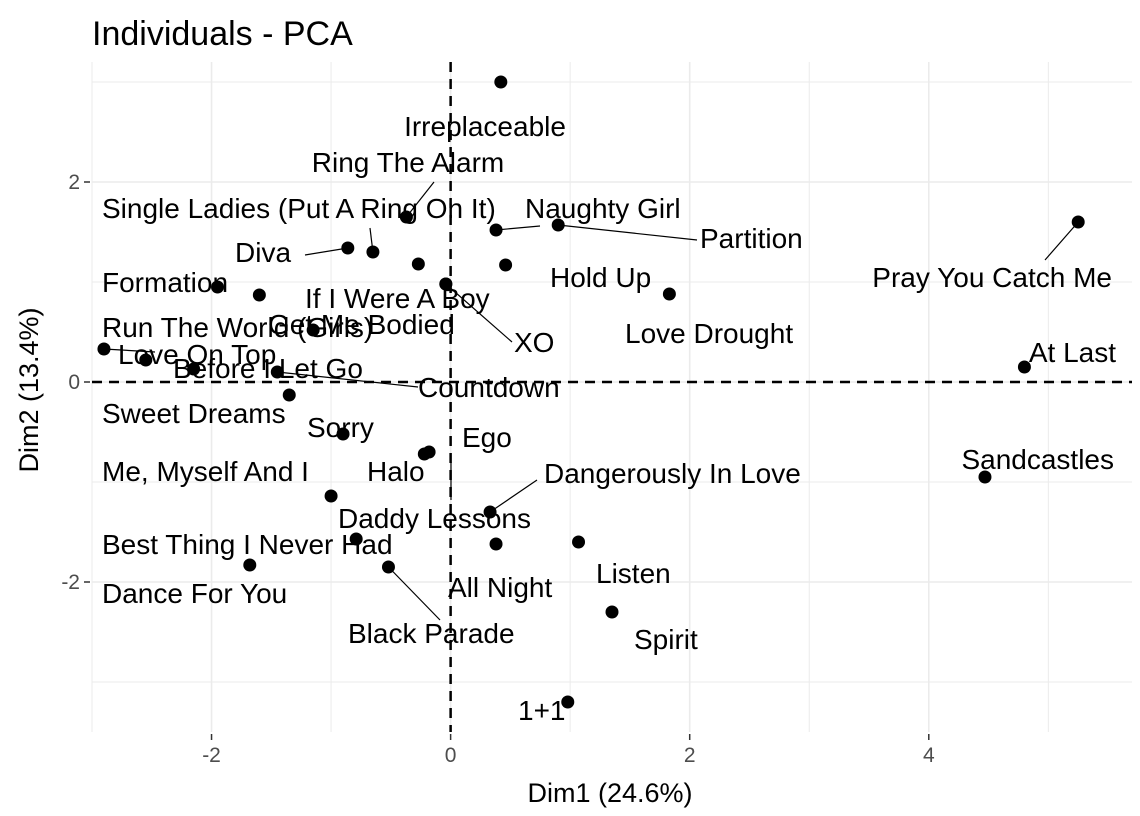  Describe the element at coordinates (431, 633) in the screenshot. I see `point-label: Black Parade` at that location.